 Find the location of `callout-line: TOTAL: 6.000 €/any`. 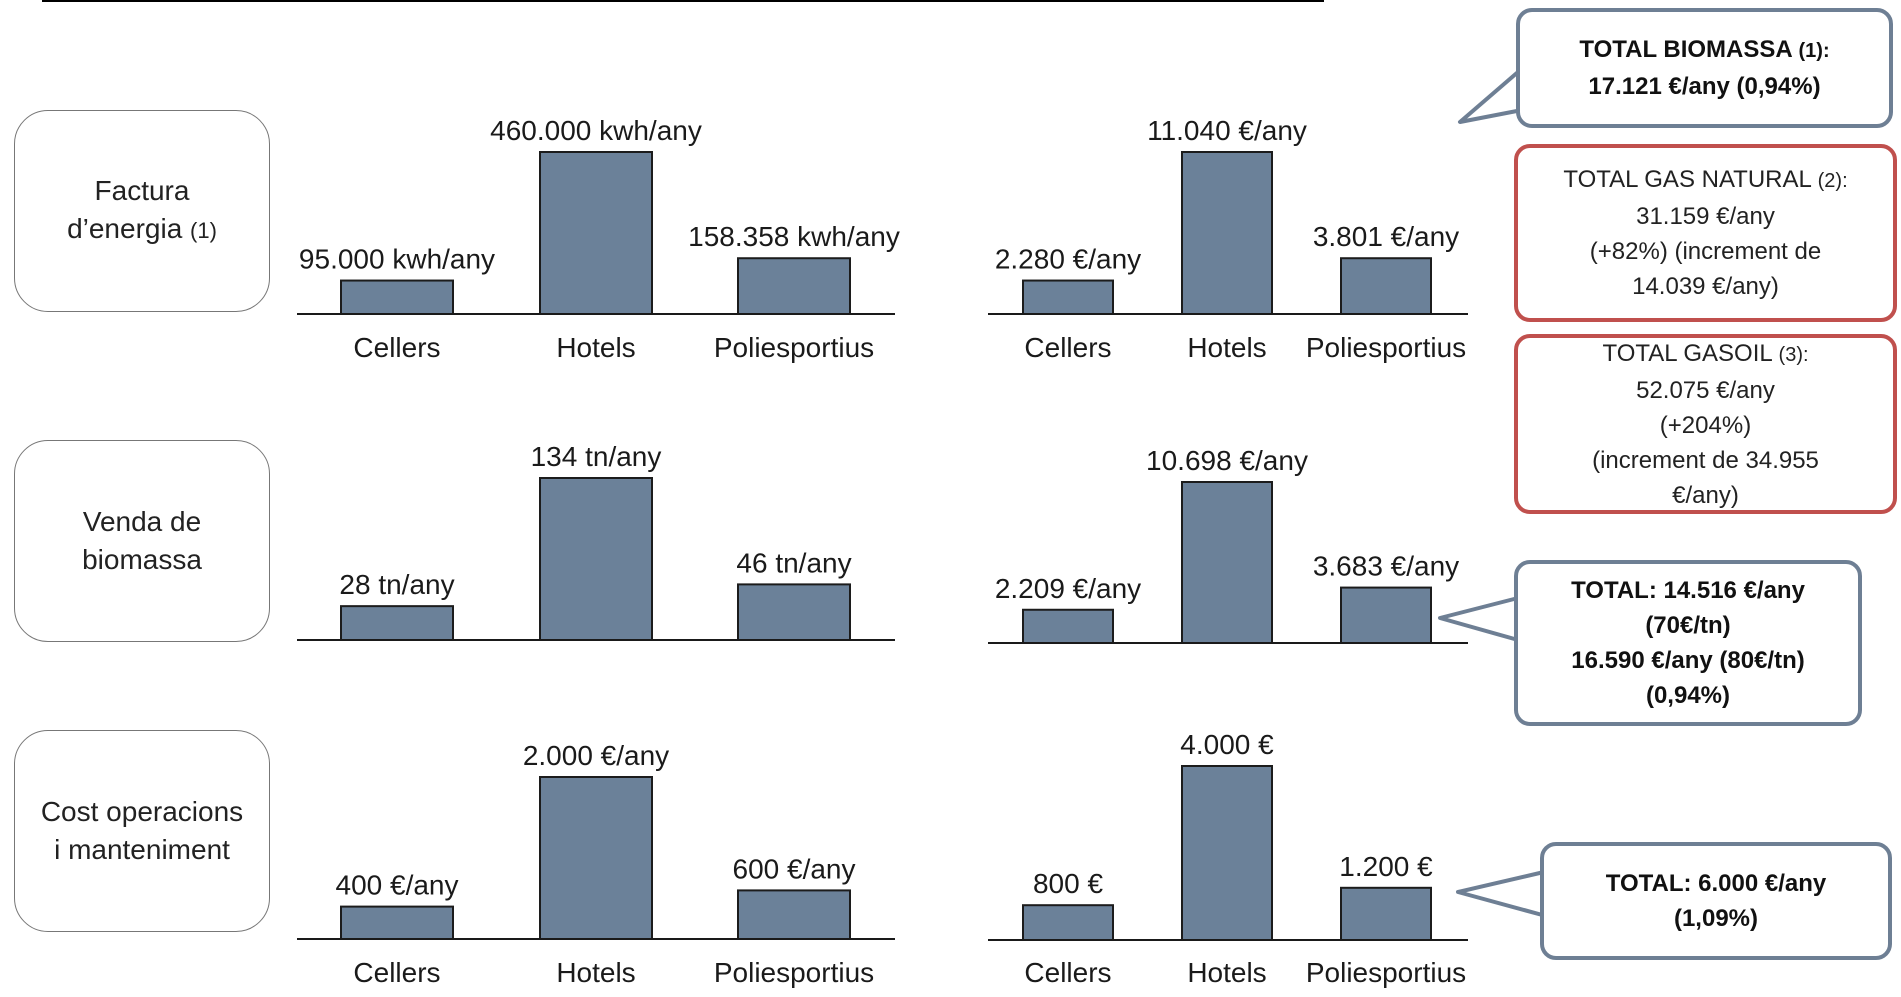

callout-line: TOTAL: 6.000 €/any is located at coordinates (1716, 883).